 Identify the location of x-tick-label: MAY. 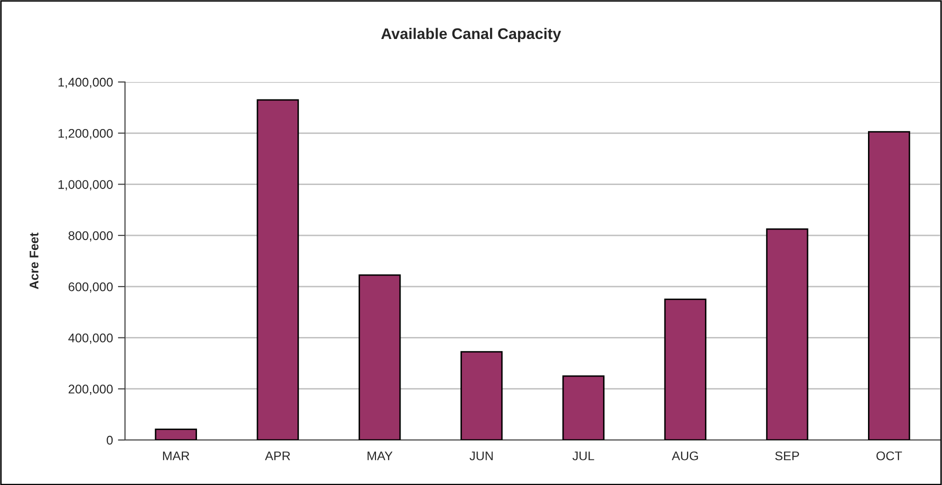
(380, 456).